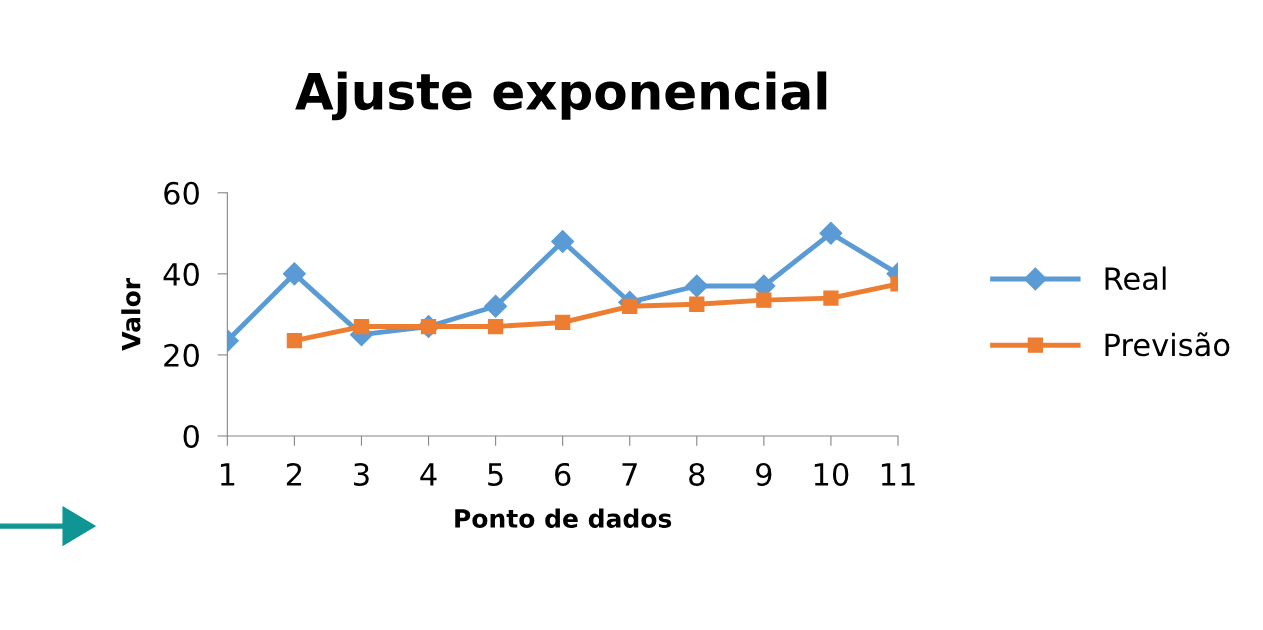 This screenshot has height=630, width=1263. What do you see at coordinates (697, 474) in the screenshot?
I see `x-tick-label: 8` at bounding box center [697, 474].